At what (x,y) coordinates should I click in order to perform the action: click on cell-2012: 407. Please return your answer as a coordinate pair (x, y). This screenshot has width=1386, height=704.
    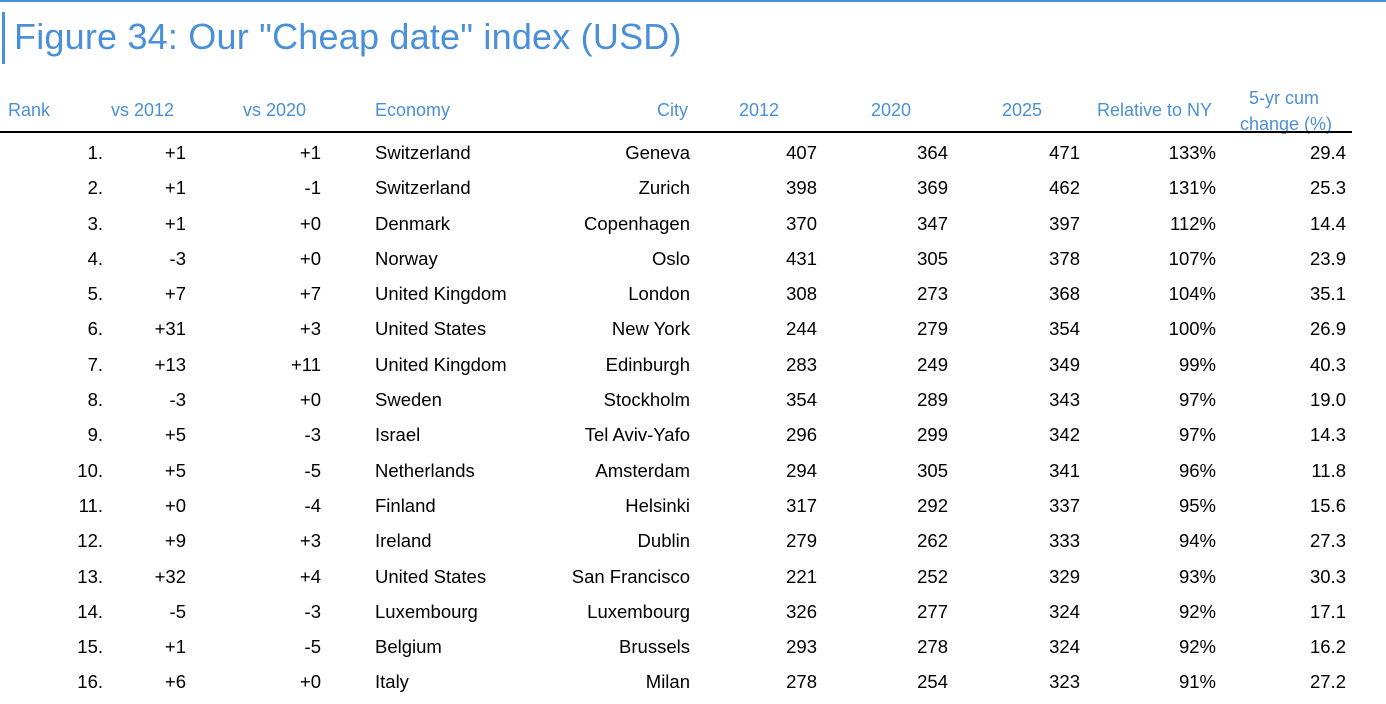
    Looking at the image, I should click on (801, 152).